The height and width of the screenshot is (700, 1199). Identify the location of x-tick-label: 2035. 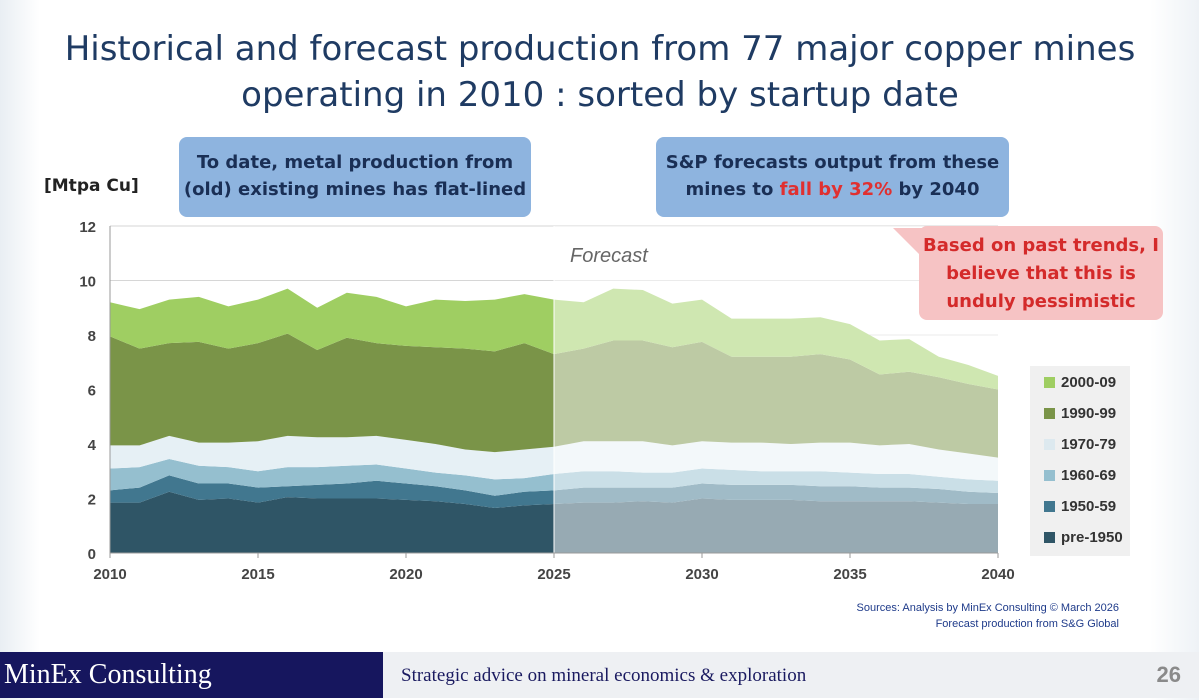
(849, 574).